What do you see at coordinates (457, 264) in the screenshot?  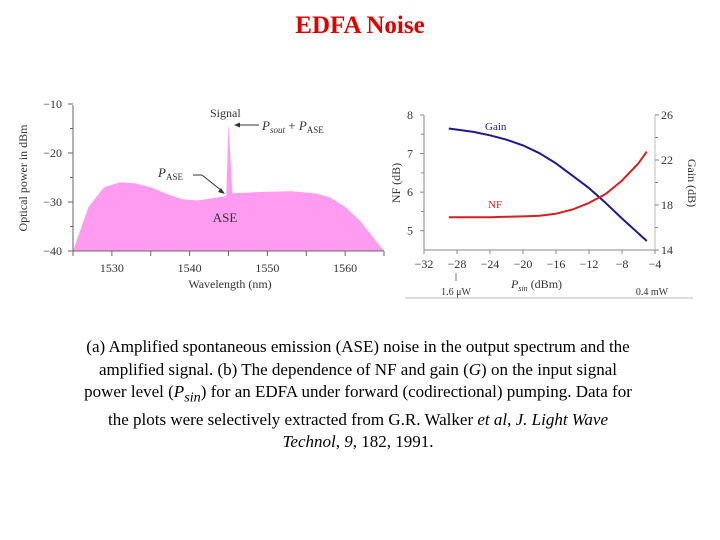 I see `x-tick-label: −28` at bounding box center [457, 264].